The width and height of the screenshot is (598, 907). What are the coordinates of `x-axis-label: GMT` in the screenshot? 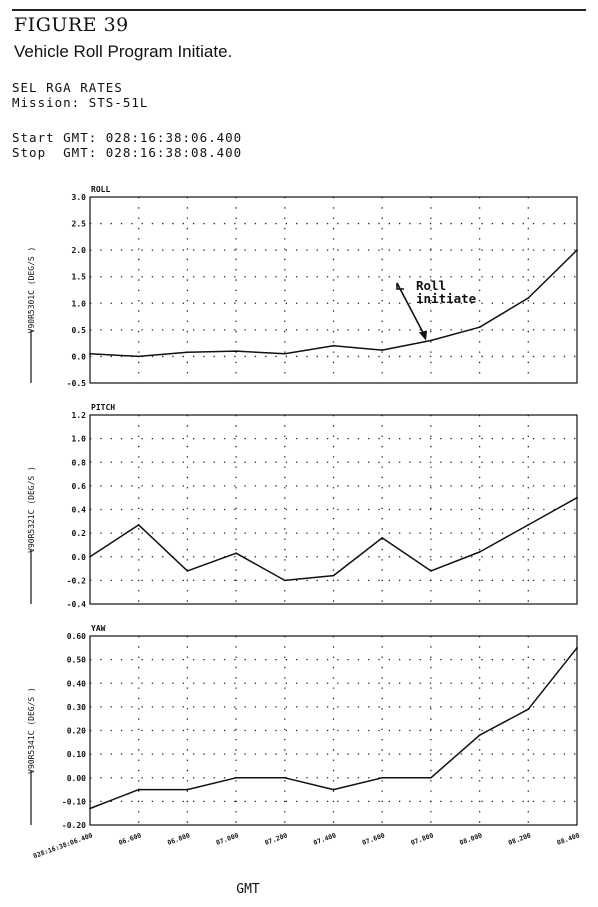 It's located at (248, 889).